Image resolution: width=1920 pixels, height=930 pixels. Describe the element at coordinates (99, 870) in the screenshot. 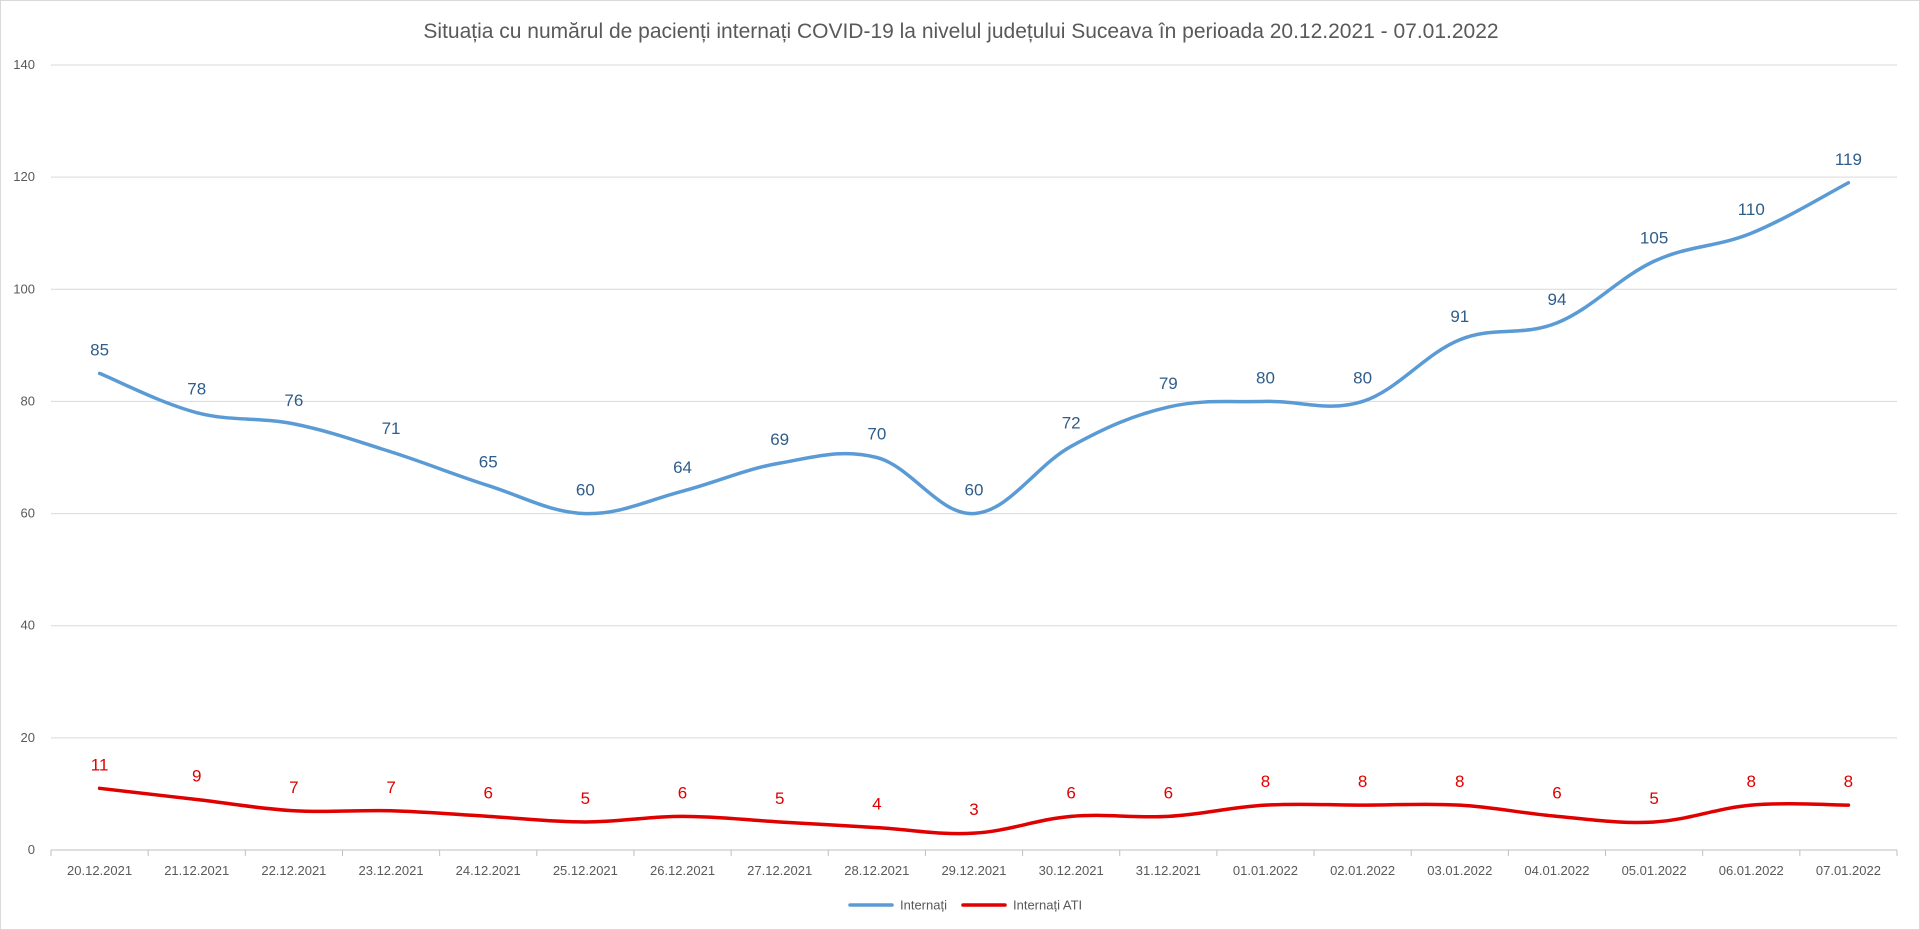

I see `x-tick-label: 20.12.2021` at that location.